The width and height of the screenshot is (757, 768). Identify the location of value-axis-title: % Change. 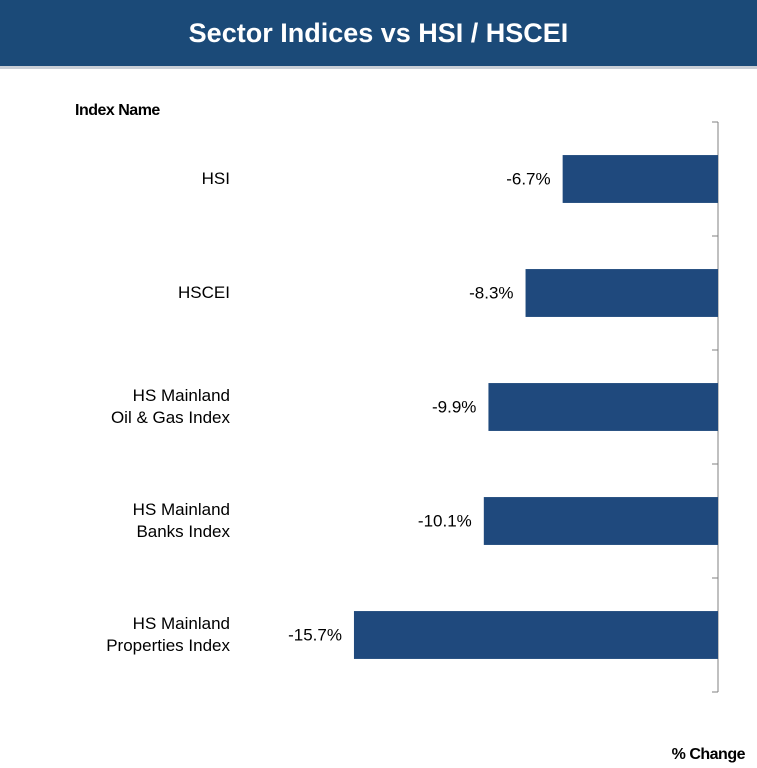
(708, 754).